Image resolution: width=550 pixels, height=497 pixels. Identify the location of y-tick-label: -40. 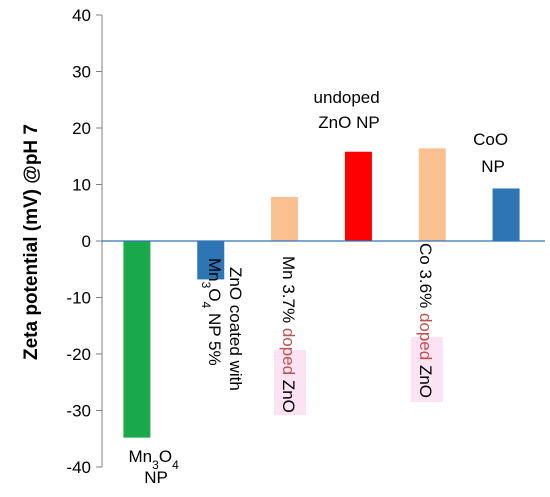
(78, 467).